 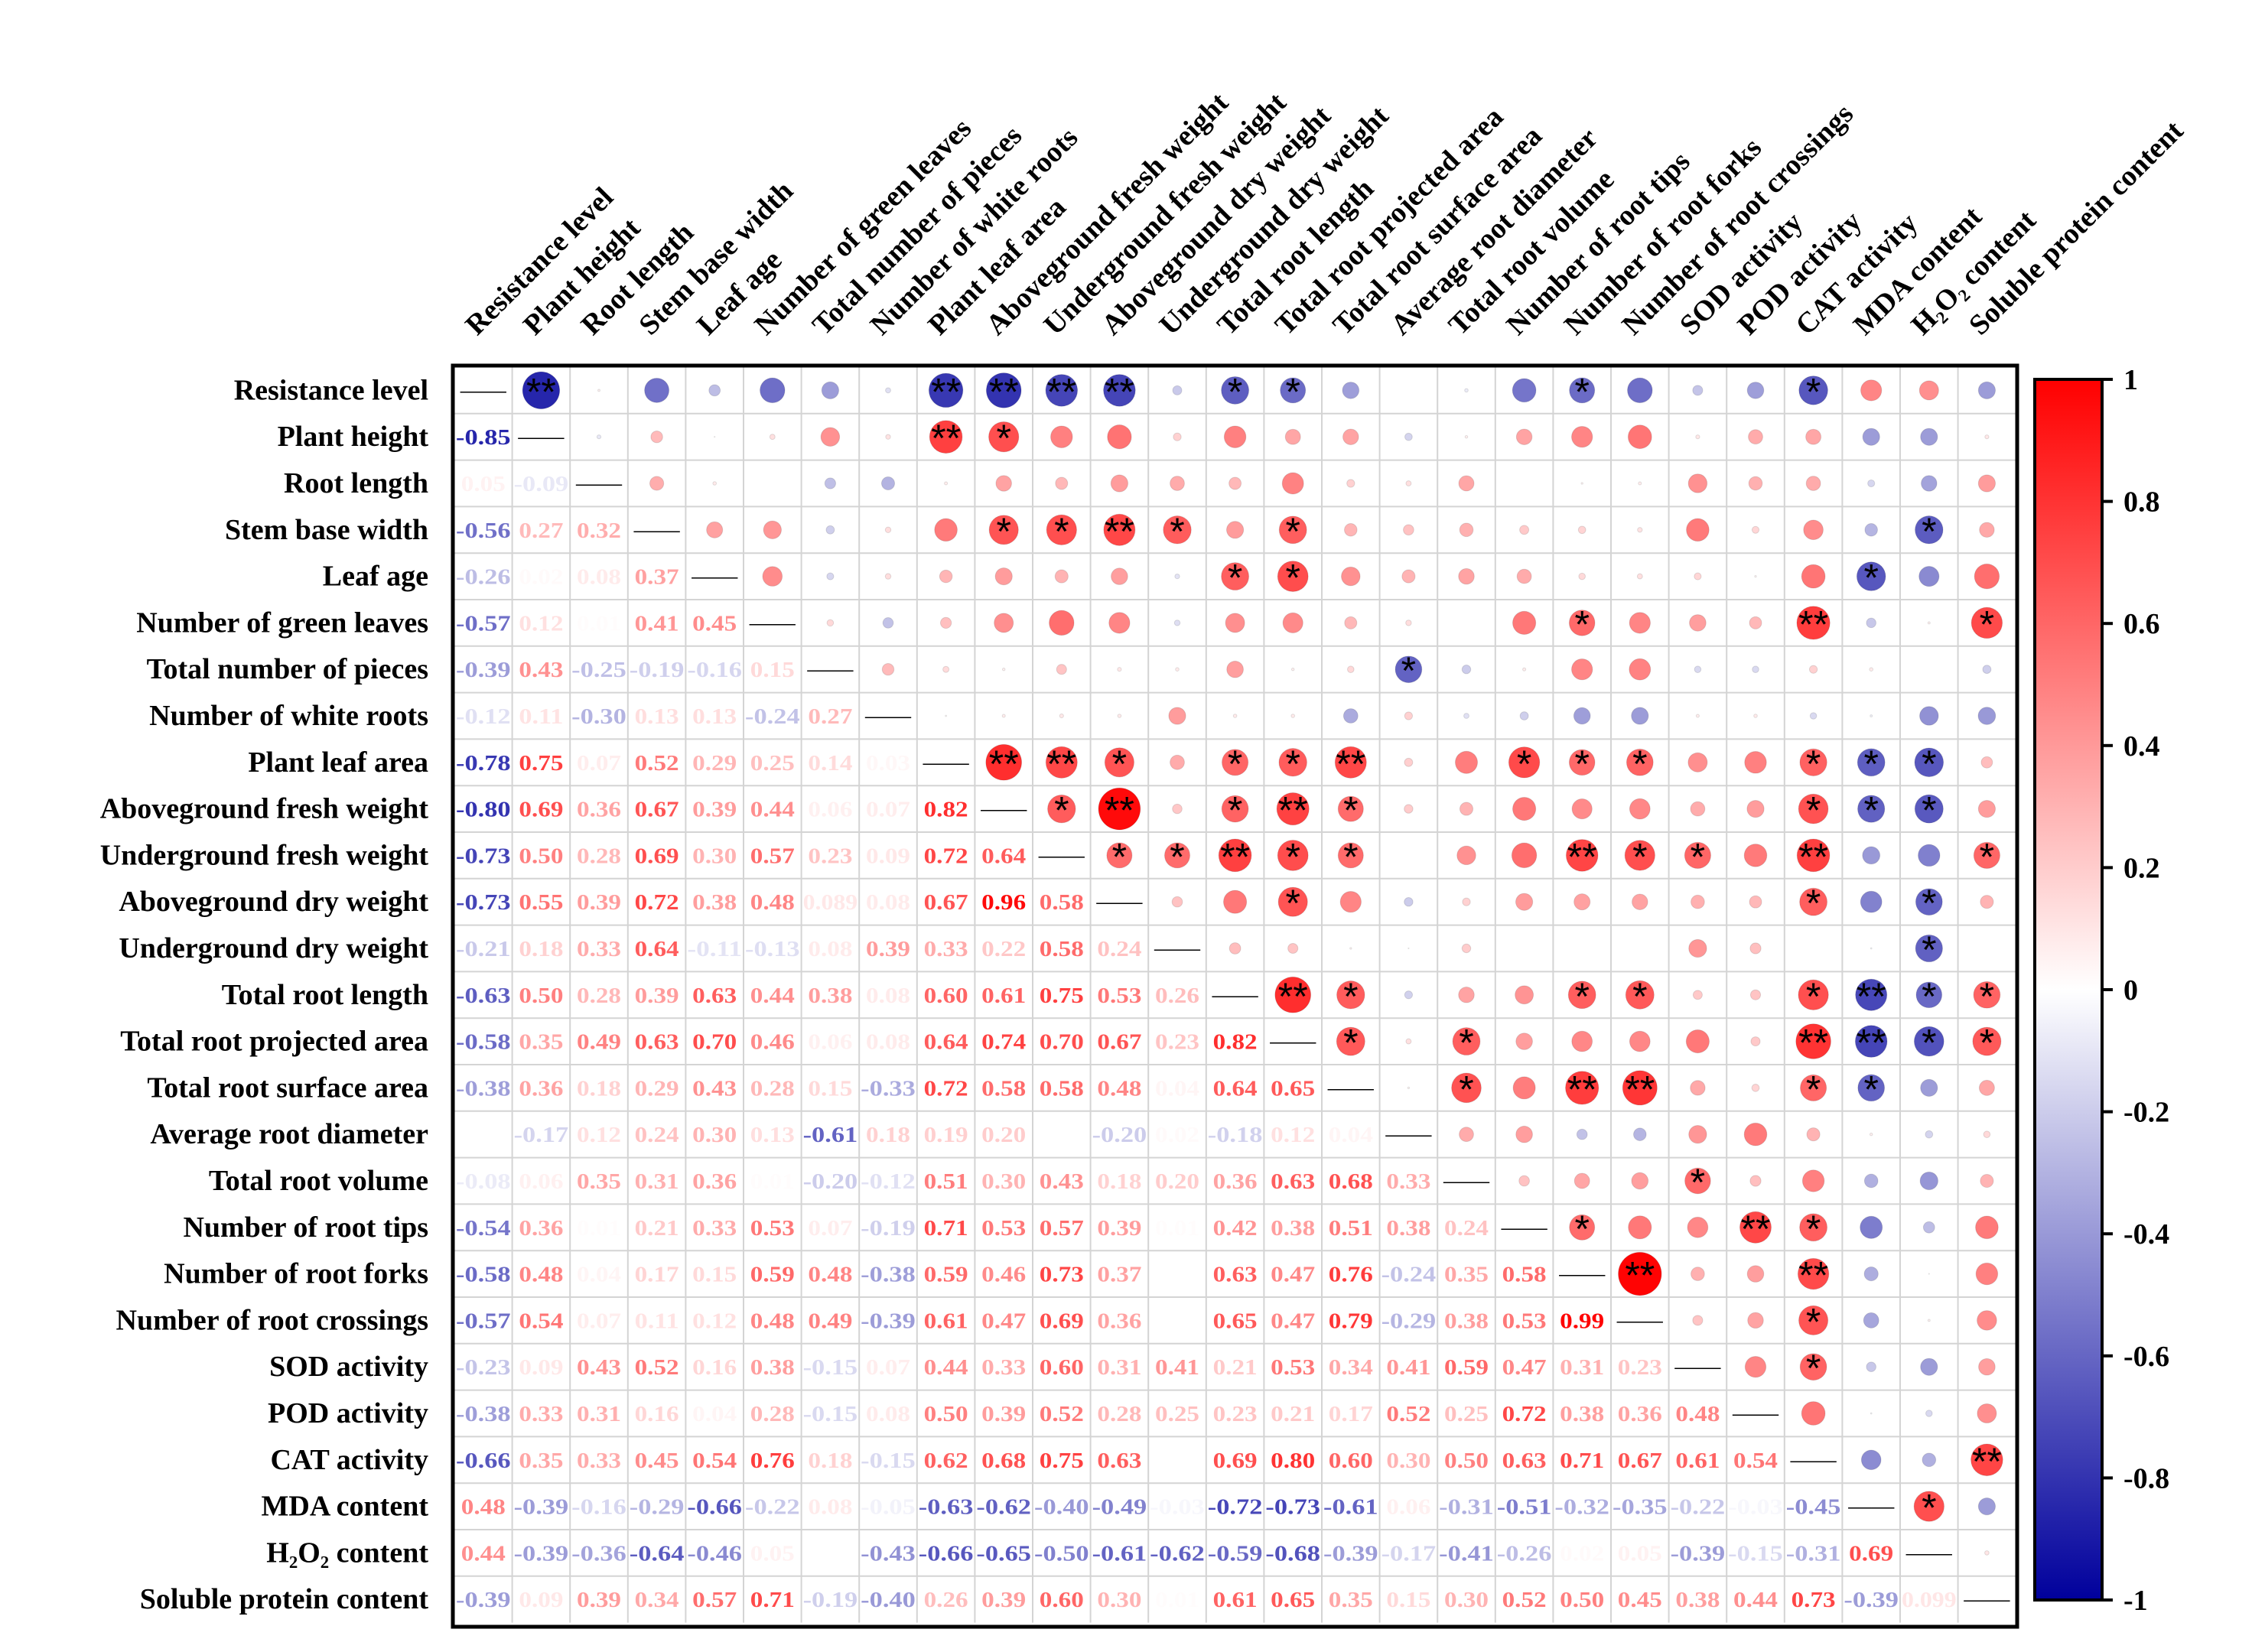 I want to click on correlation-value: 0.38, so click(x=1293, y=1229).